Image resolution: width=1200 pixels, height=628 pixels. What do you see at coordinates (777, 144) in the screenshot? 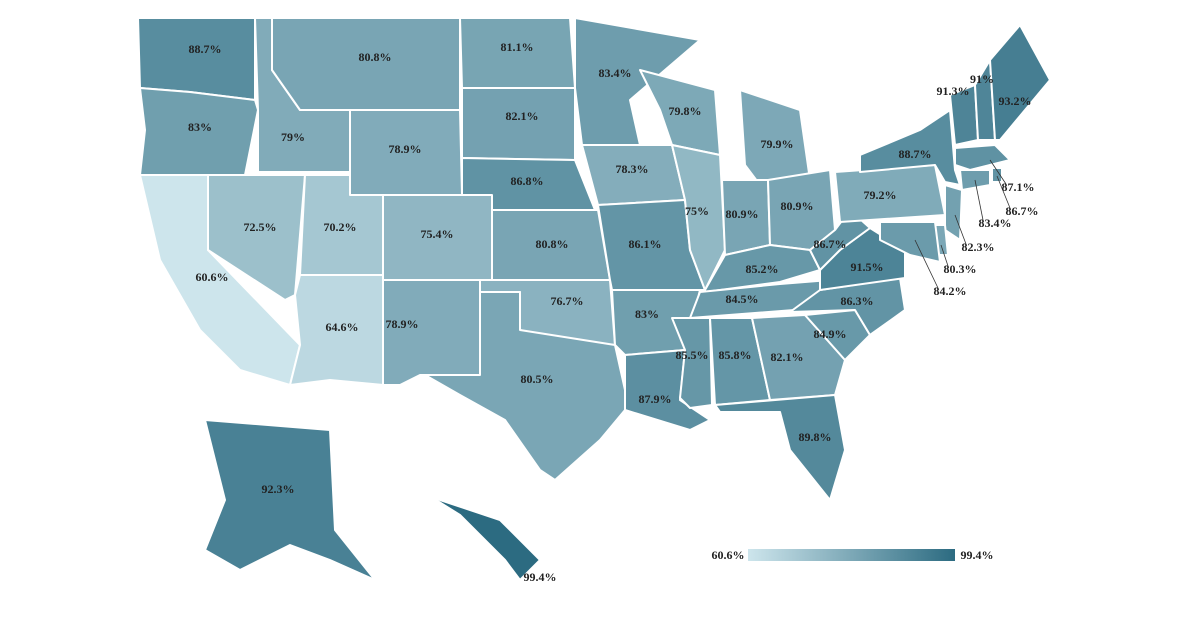
I see `state-value-label: 79.9%` at bounding box center [777, 144].